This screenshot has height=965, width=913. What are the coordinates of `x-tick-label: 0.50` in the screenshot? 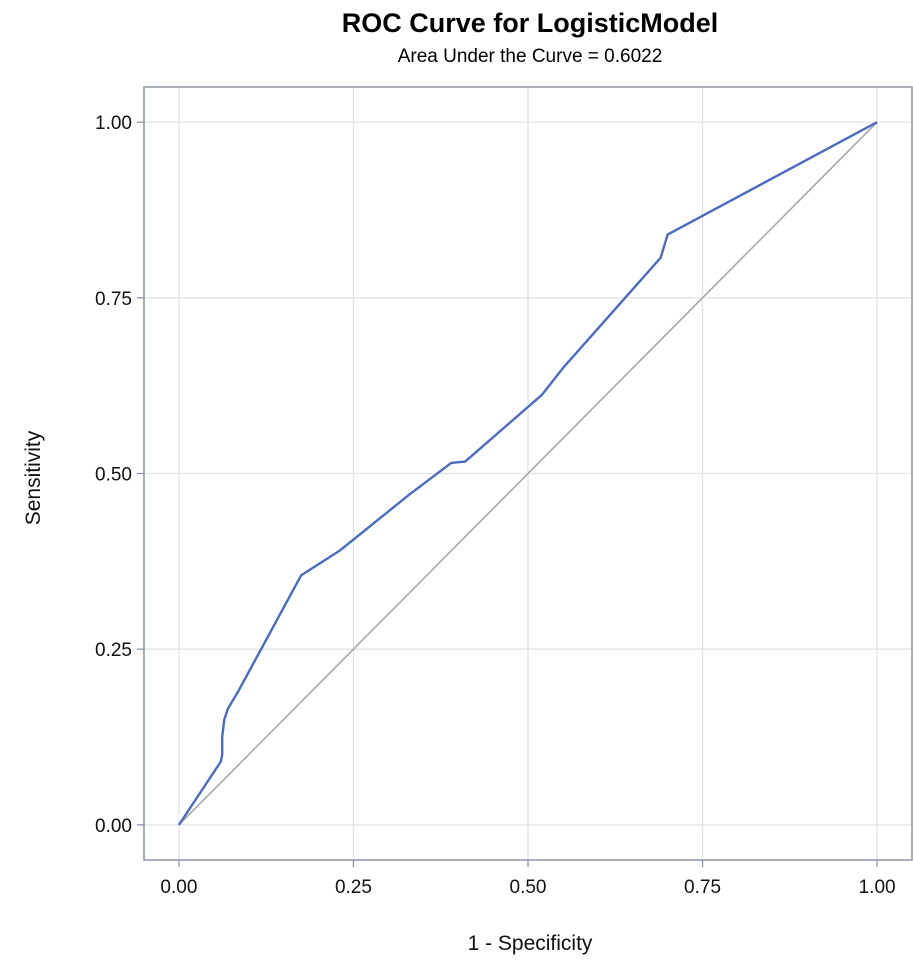 It's located at (528, 887).